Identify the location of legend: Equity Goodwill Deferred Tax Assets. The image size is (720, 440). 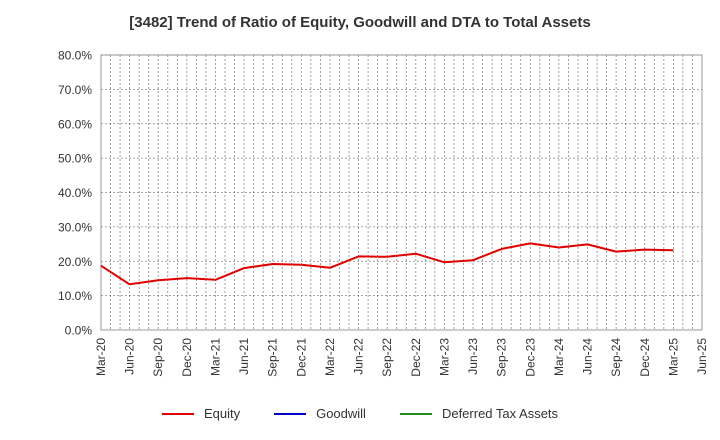
(360, 413).